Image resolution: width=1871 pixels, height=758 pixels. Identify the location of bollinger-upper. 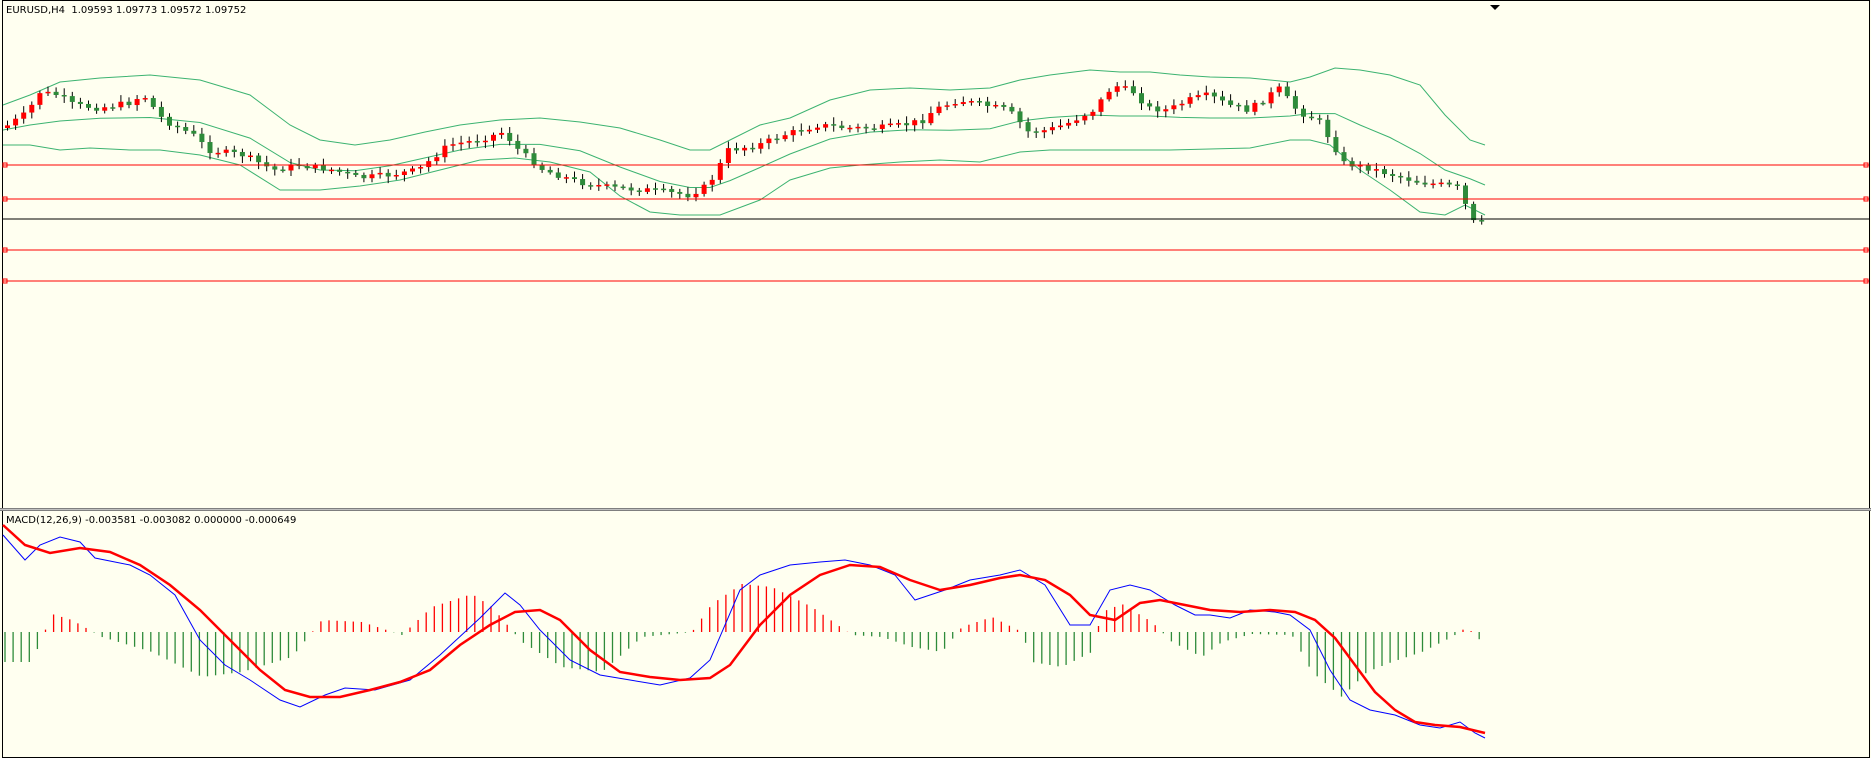
(744, 109).